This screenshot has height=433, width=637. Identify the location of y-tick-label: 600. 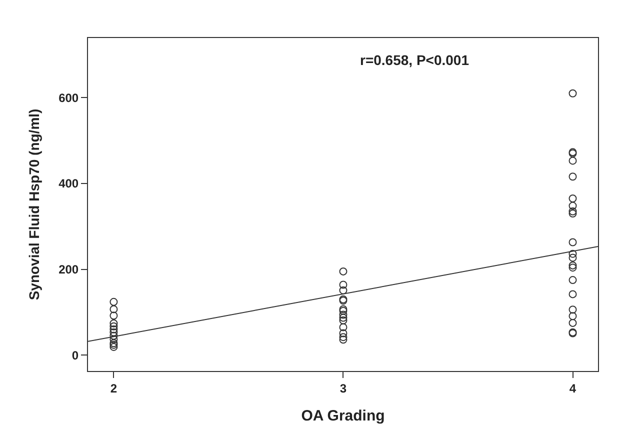
(68, 97).